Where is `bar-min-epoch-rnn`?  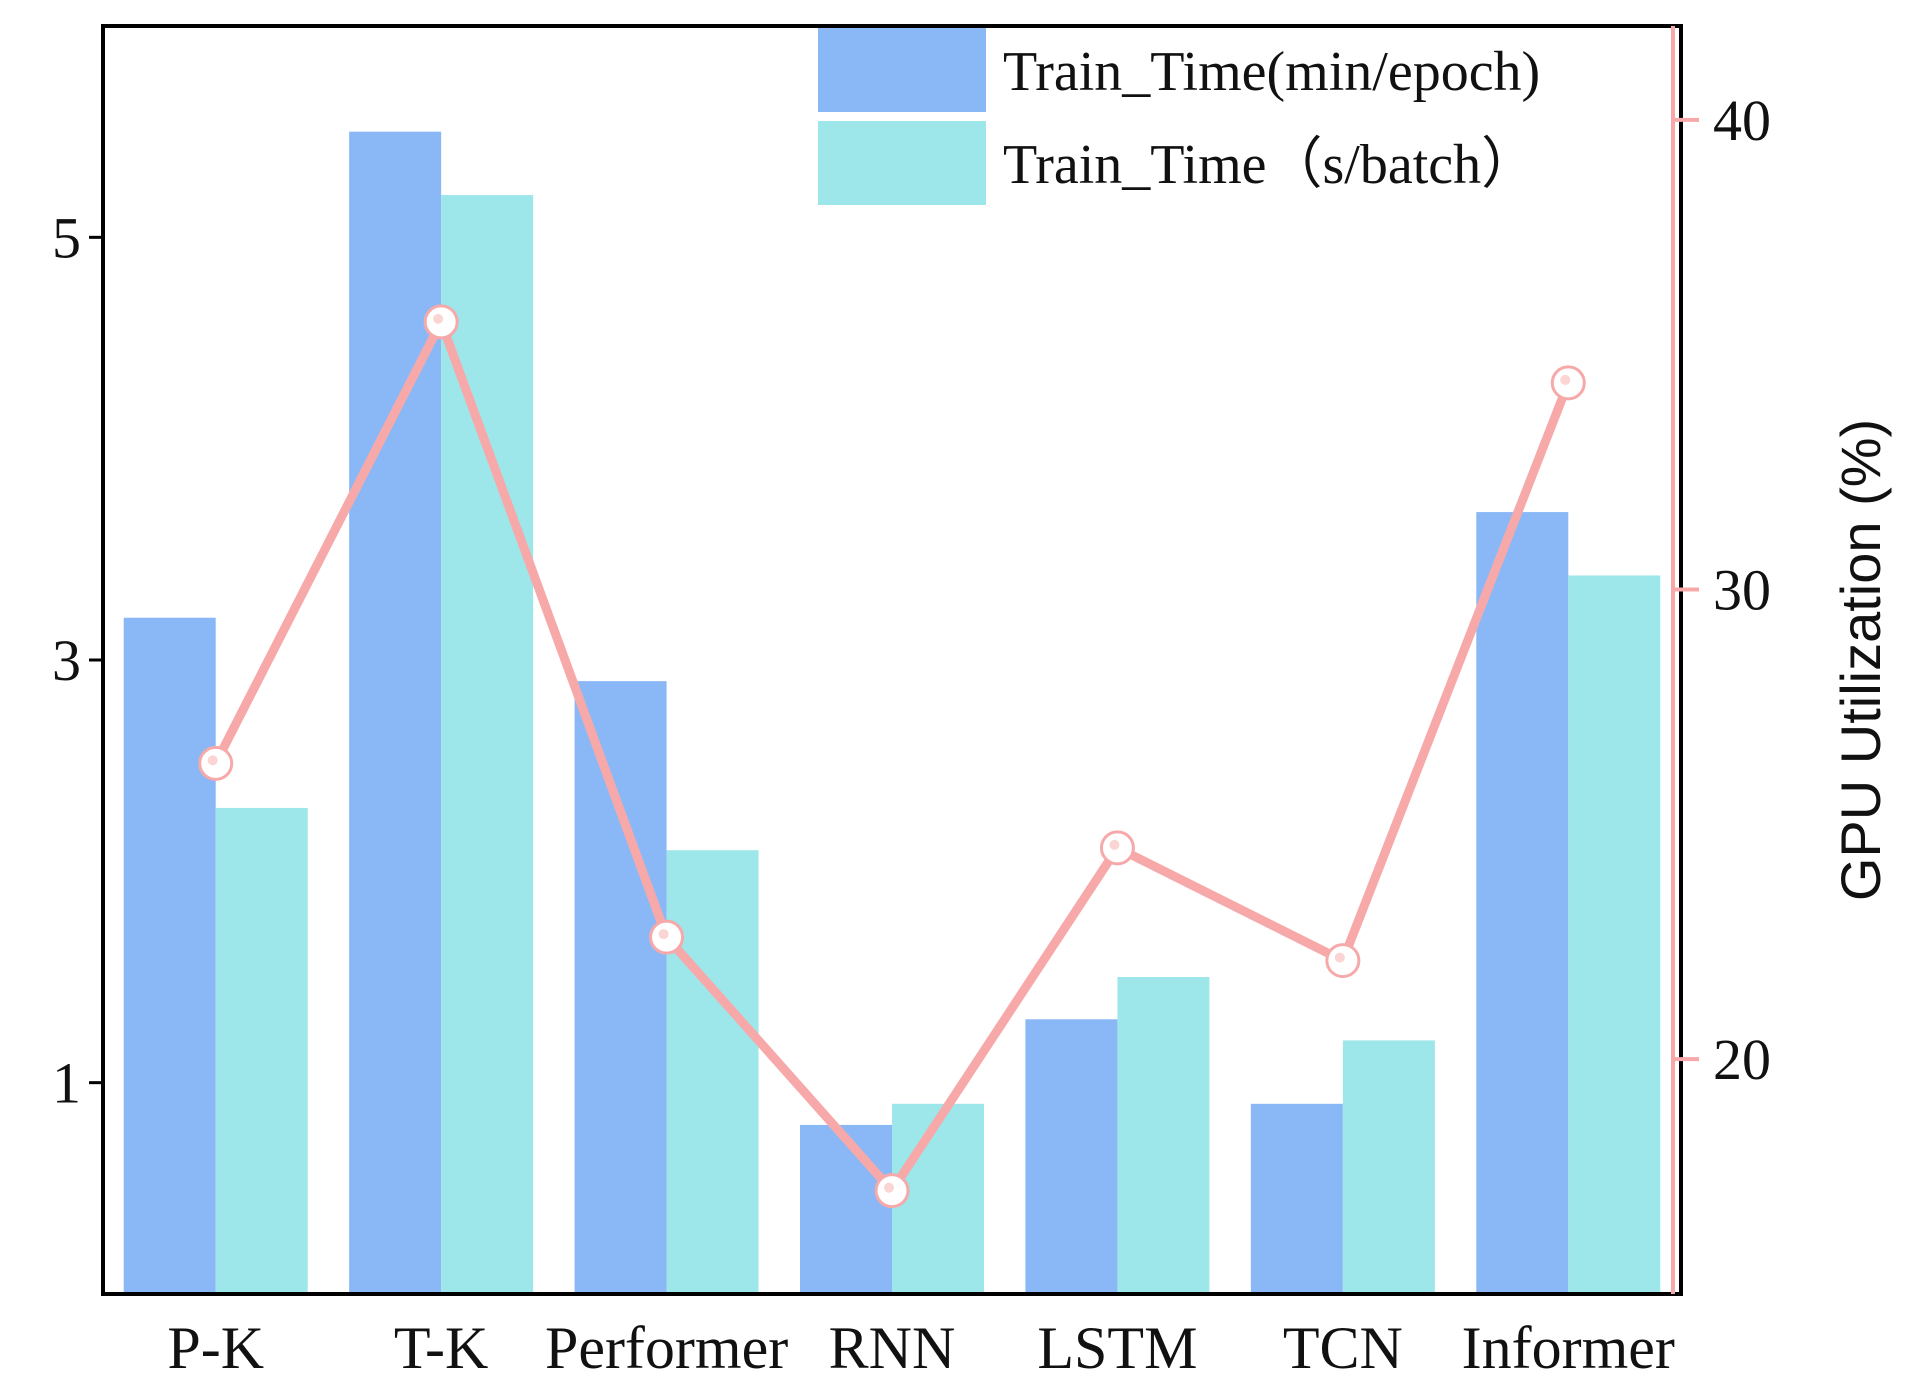 bar-min-epoch-rnn is located at coordinates (846, 1209).